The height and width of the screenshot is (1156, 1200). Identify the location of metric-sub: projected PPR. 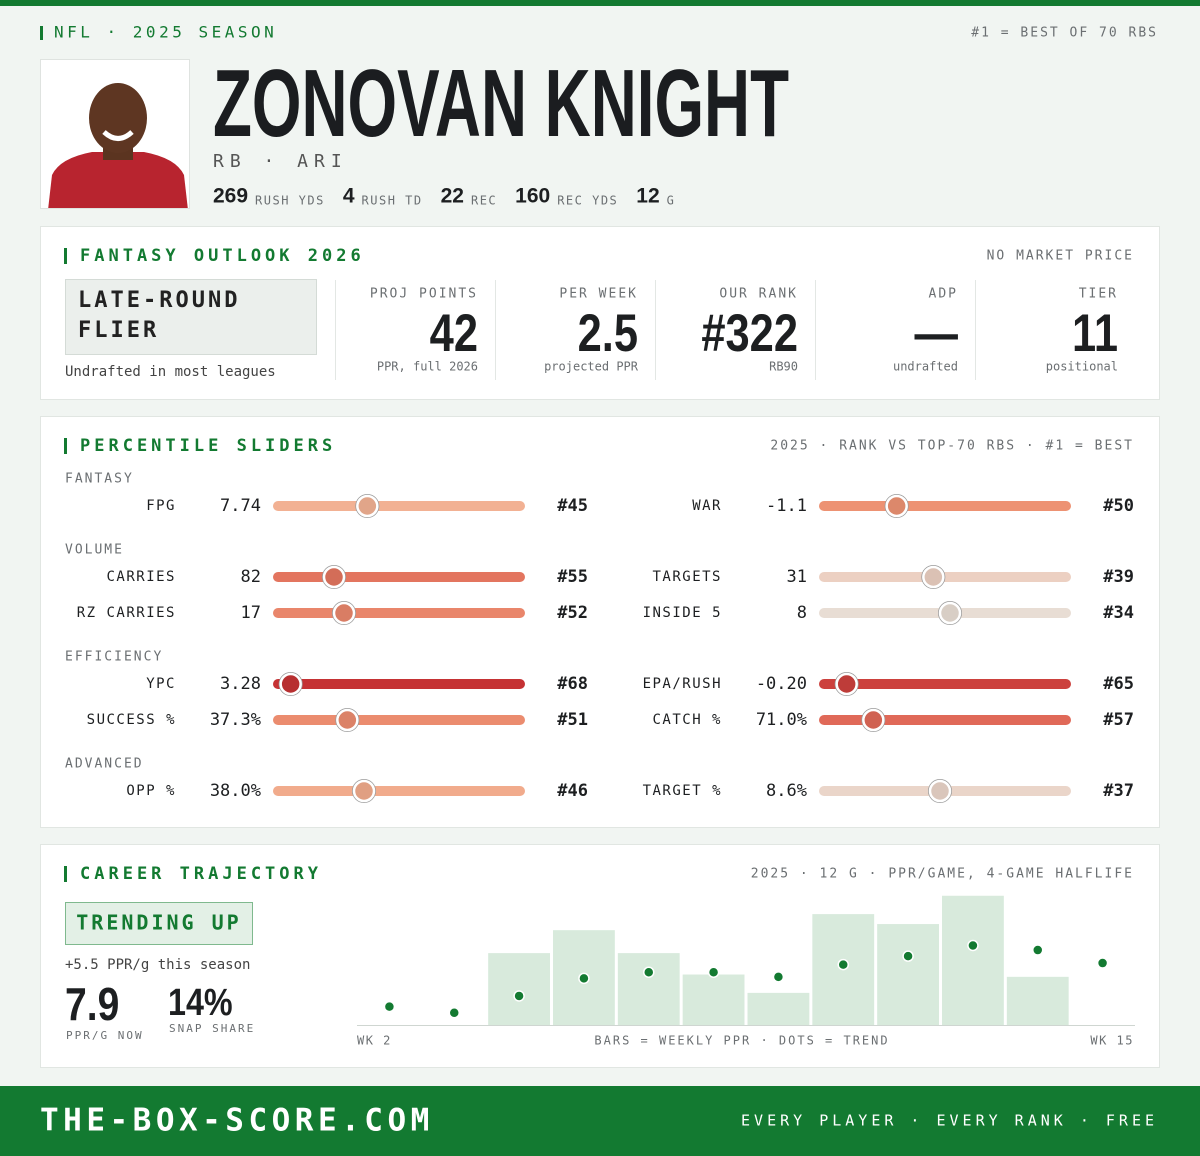
(591, 367).